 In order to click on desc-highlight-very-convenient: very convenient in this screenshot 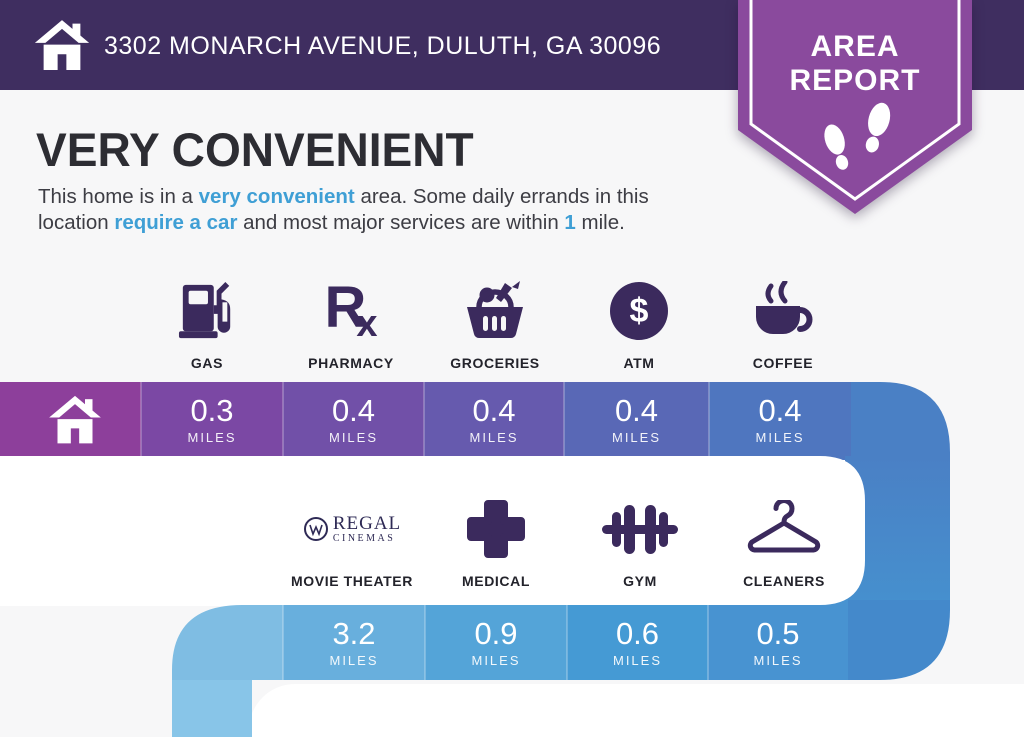, I will do `click(276, 196)`.